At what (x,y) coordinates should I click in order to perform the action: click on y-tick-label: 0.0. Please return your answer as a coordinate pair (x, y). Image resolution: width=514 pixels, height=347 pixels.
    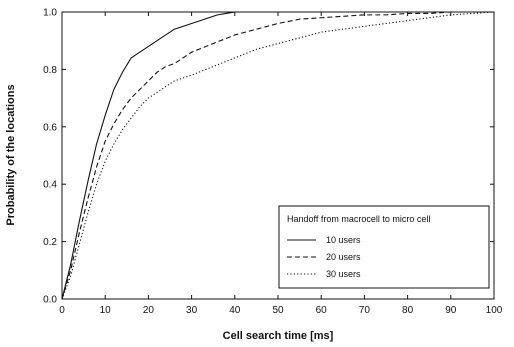
    Looking at the image, I should click on (50, 300).